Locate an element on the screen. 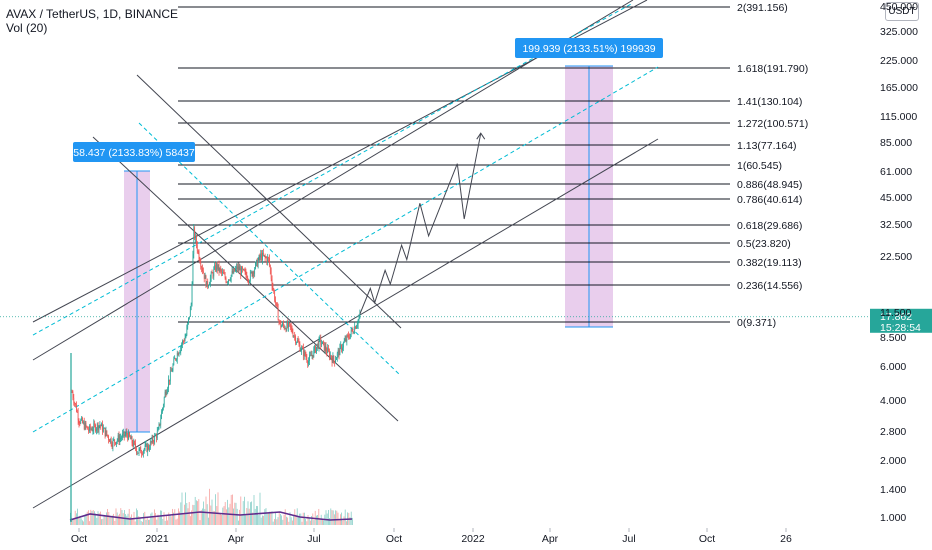 This screenshot has height=550, width=932. volume-indicator-label: Vol (20) is located at coordinates (27, 28).